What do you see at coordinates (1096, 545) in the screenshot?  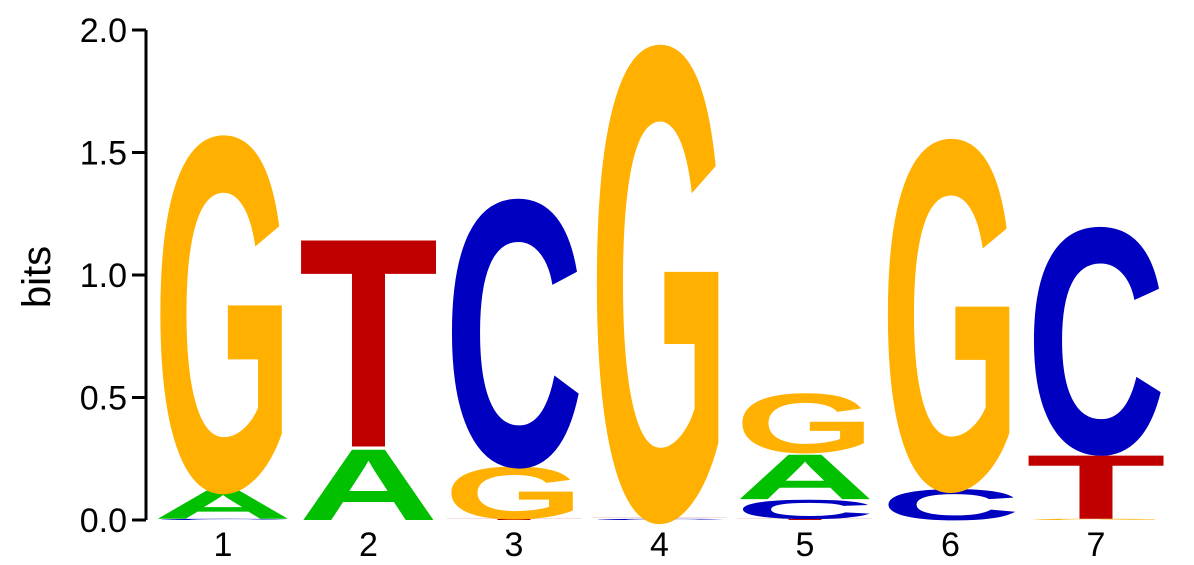 I see `x-tick-label: 7` at bounding box center [1096, 545].